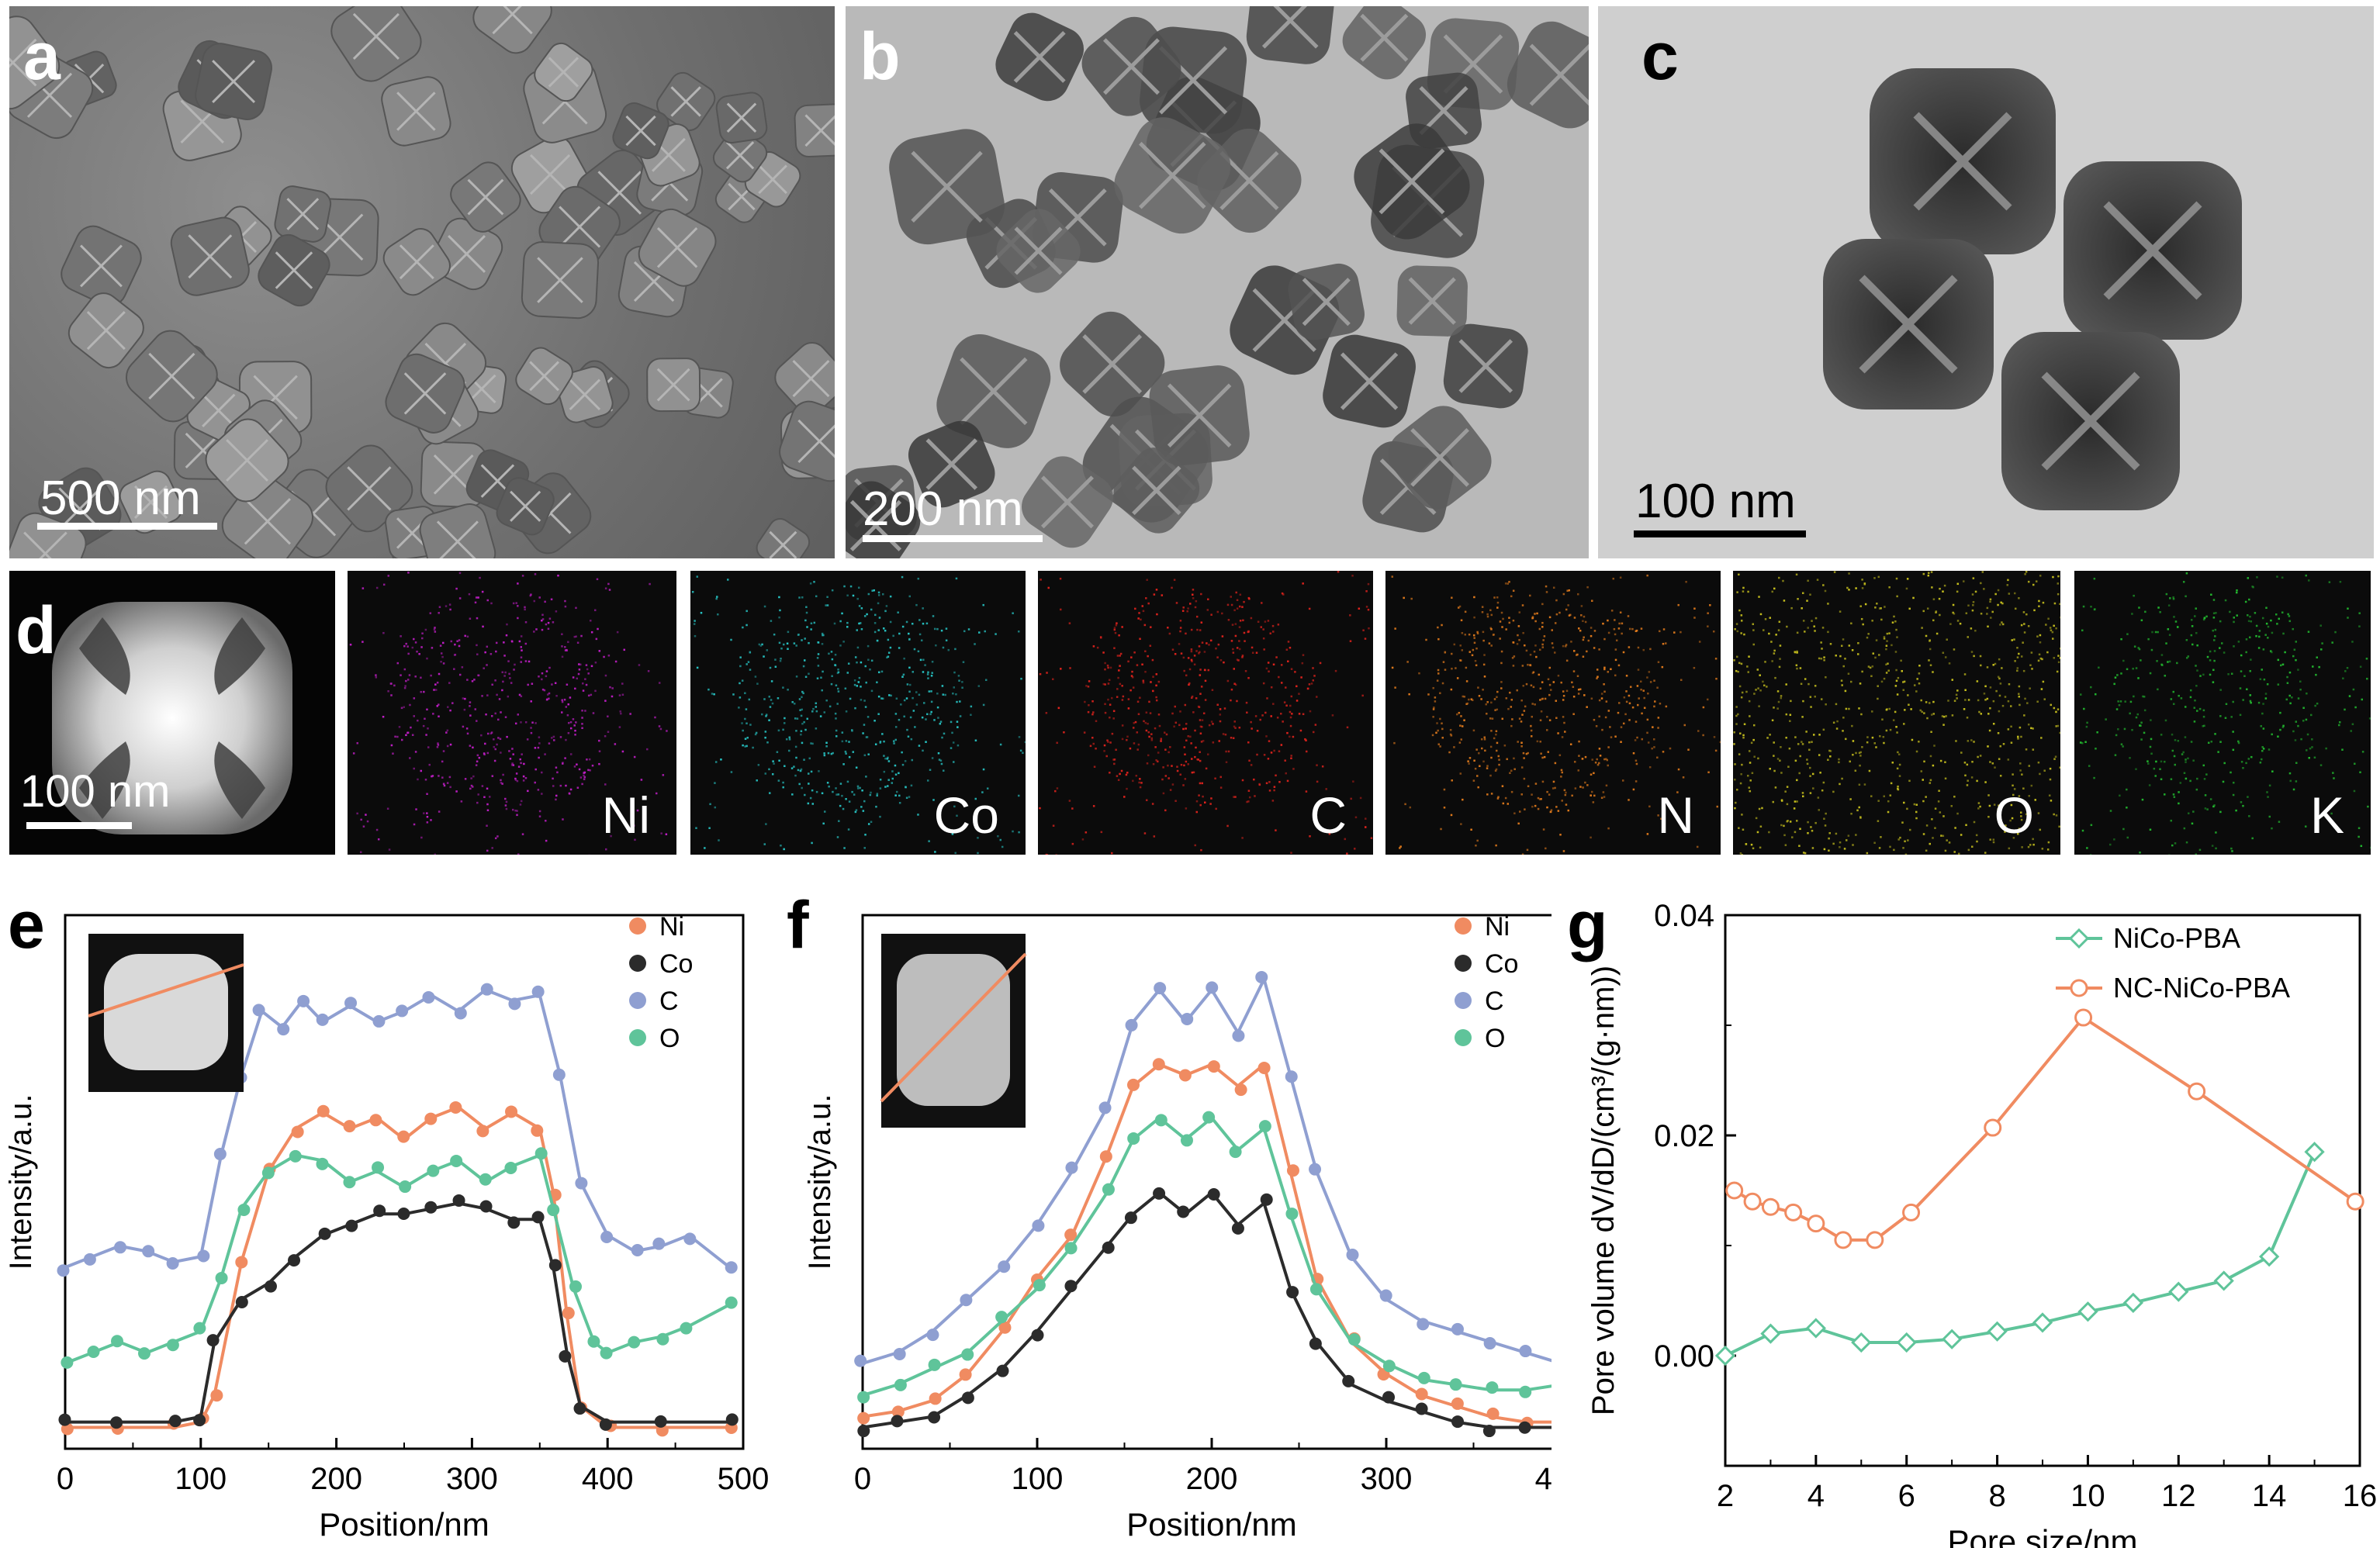 The height and width of the screenshot is (1548, 2380). I want to click on y-axis-label: Pore volume dV/dD/(cm³/(g·nm)), so click(1604, 1190).